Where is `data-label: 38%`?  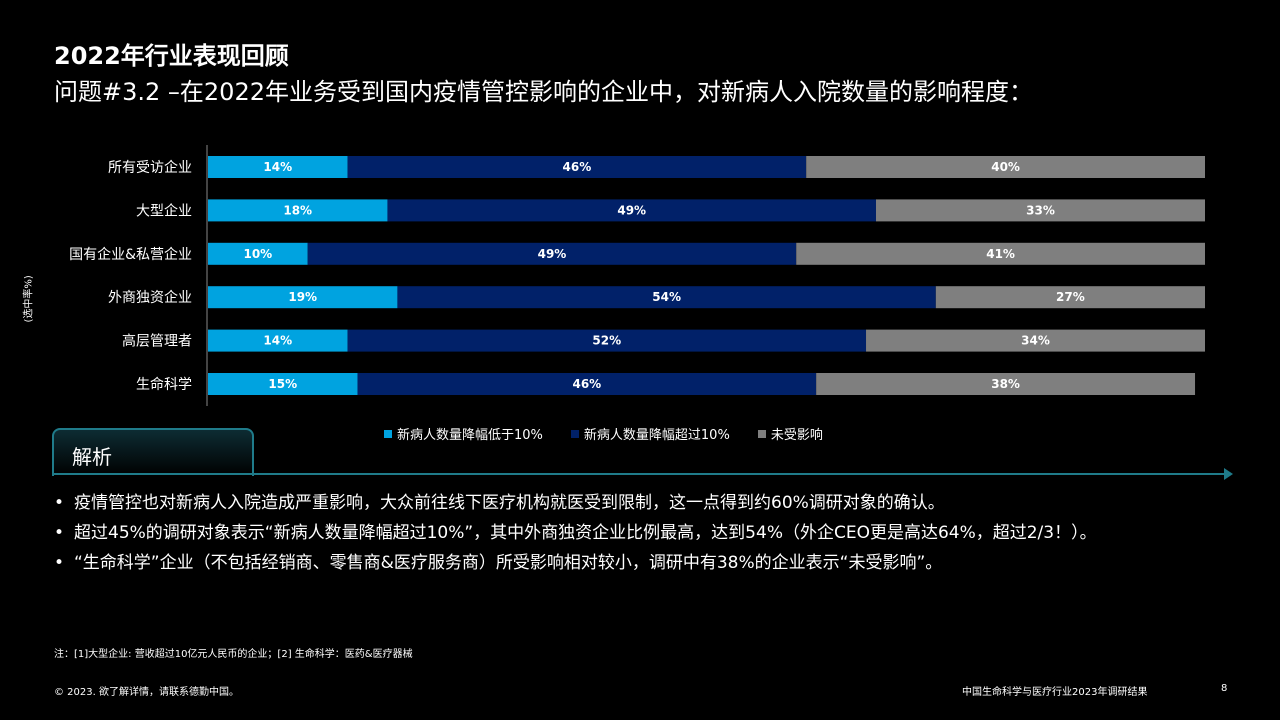 data-label: 38% is located at coordinates (1005, 384).